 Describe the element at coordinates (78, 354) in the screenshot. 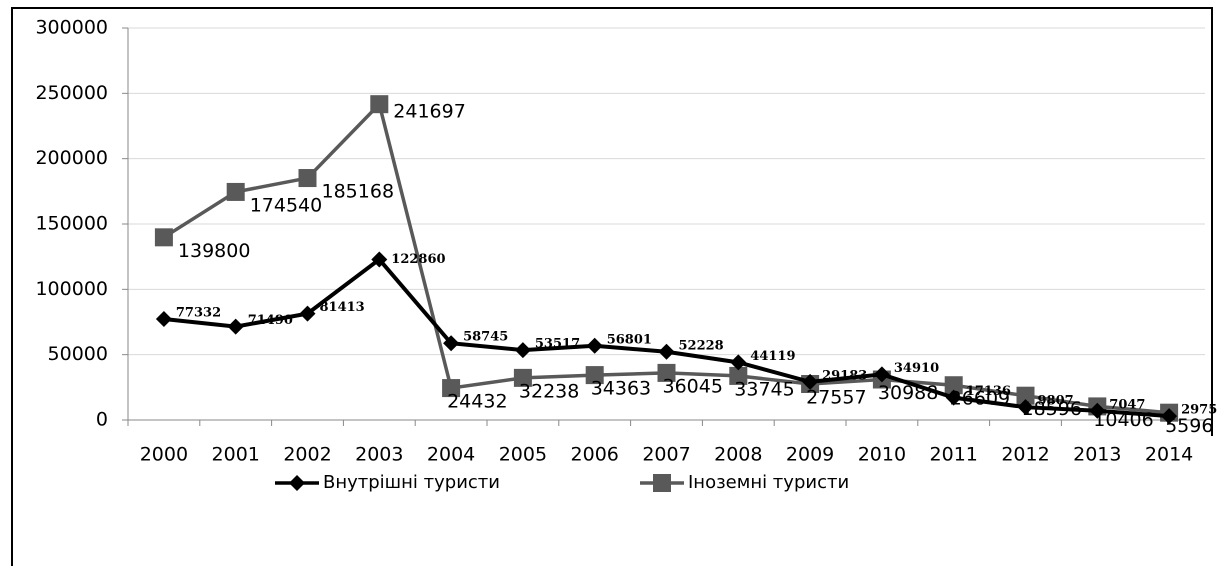

I see `y-tick-label: 50000` at that location.